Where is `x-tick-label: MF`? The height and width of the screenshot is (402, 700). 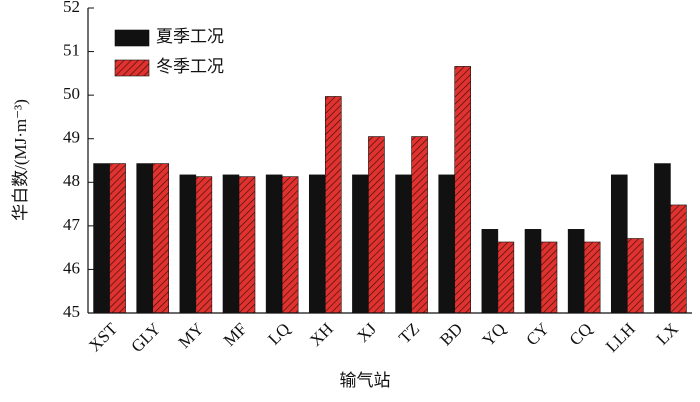
x-tick-label: MF is located at coordinates (235, 334).